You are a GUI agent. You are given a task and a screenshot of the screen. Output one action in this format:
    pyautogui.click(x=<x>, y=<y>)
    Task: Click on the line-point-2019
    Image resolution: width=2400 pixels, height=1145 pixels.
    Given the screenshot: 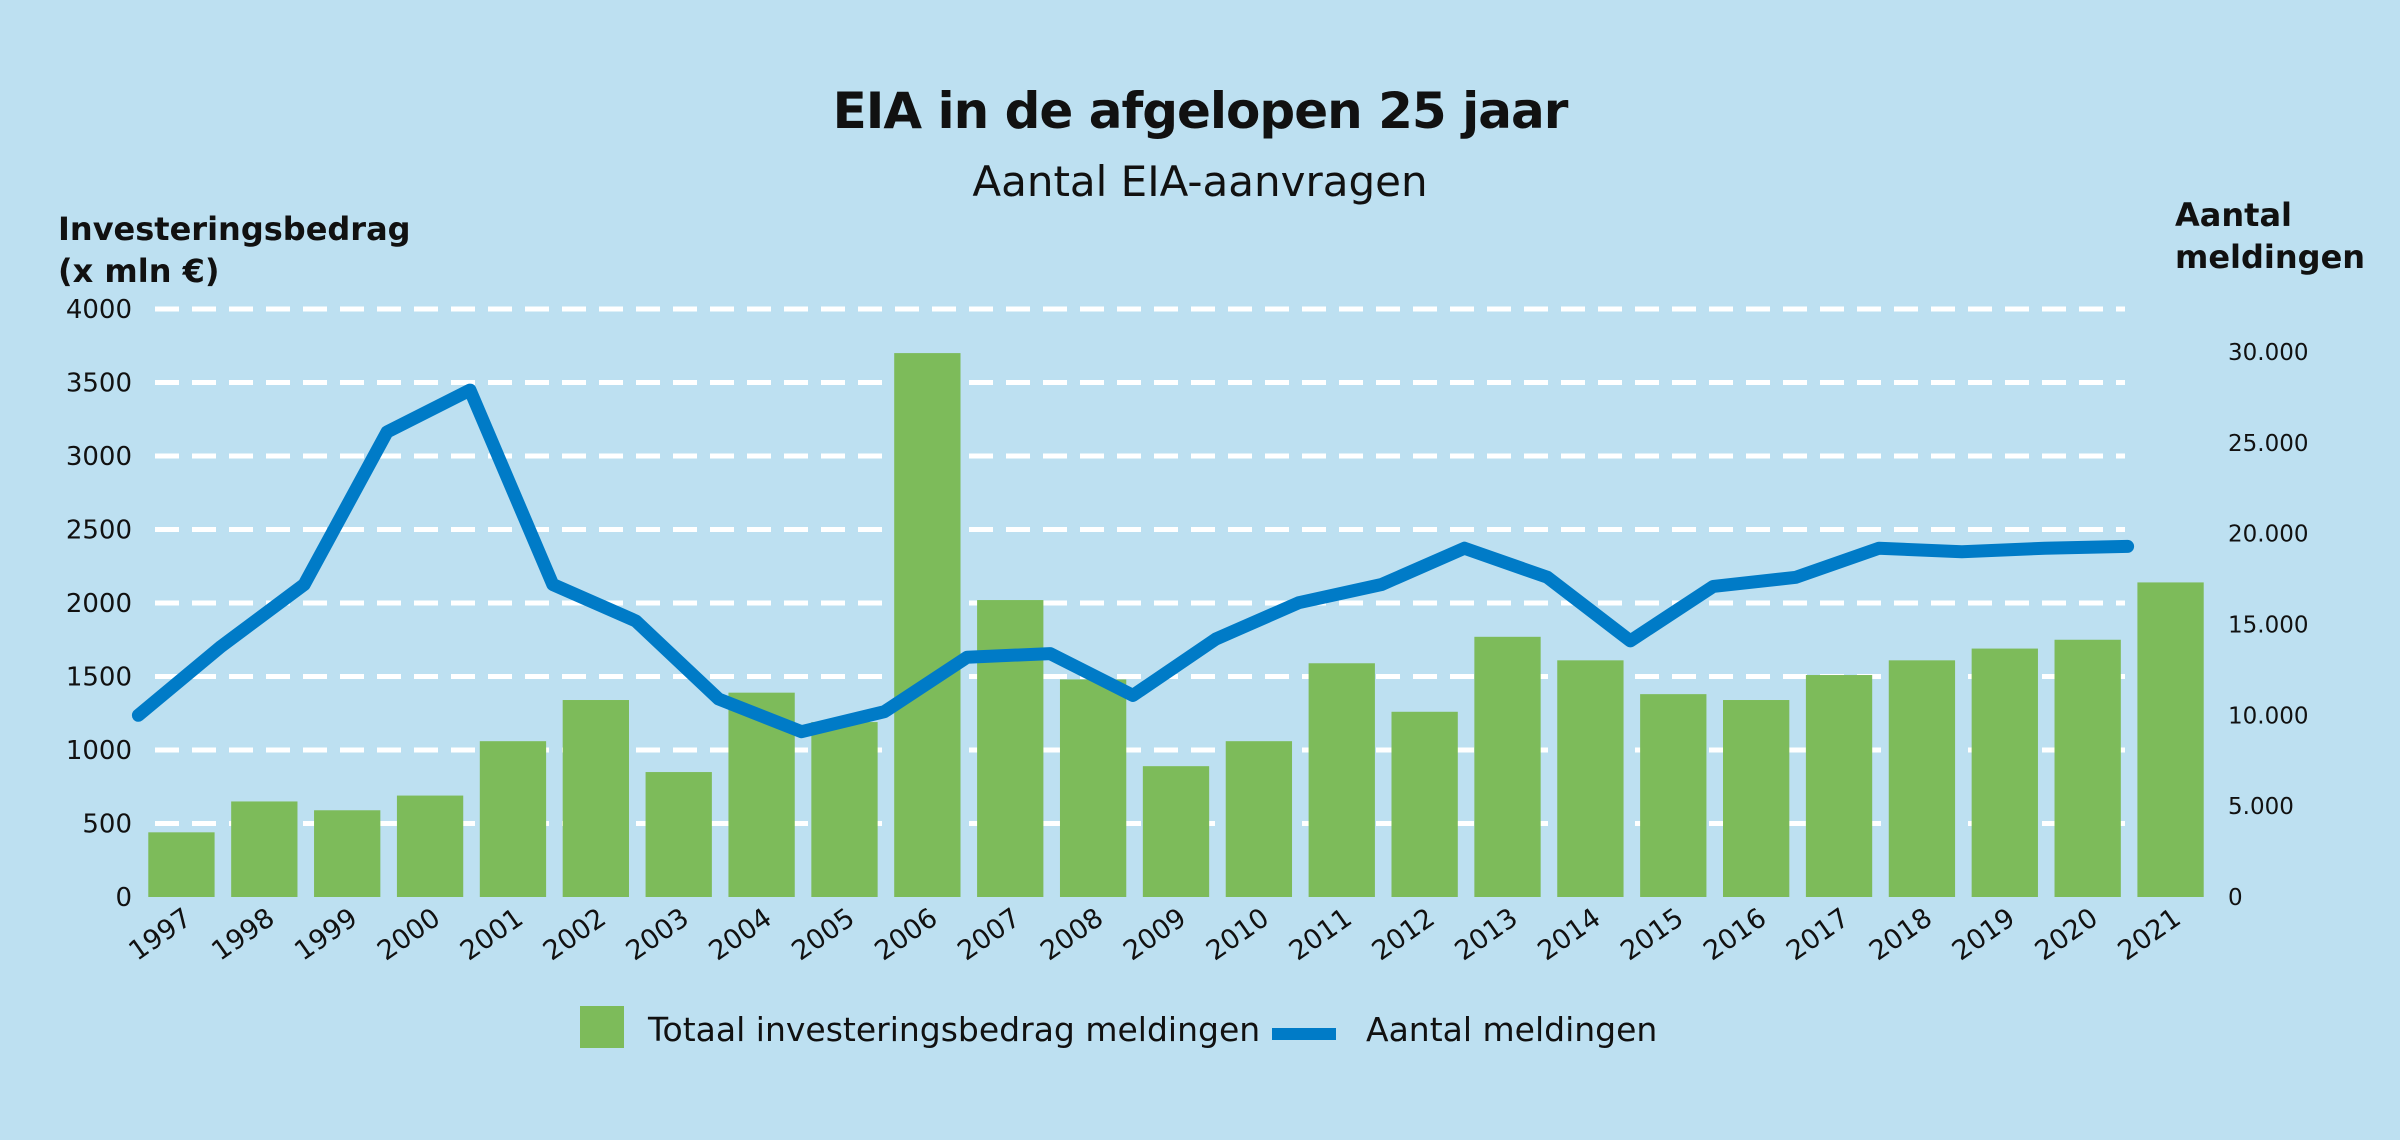 What is the action you would take?
    pyautogui.click(x=1961, y=551)
    